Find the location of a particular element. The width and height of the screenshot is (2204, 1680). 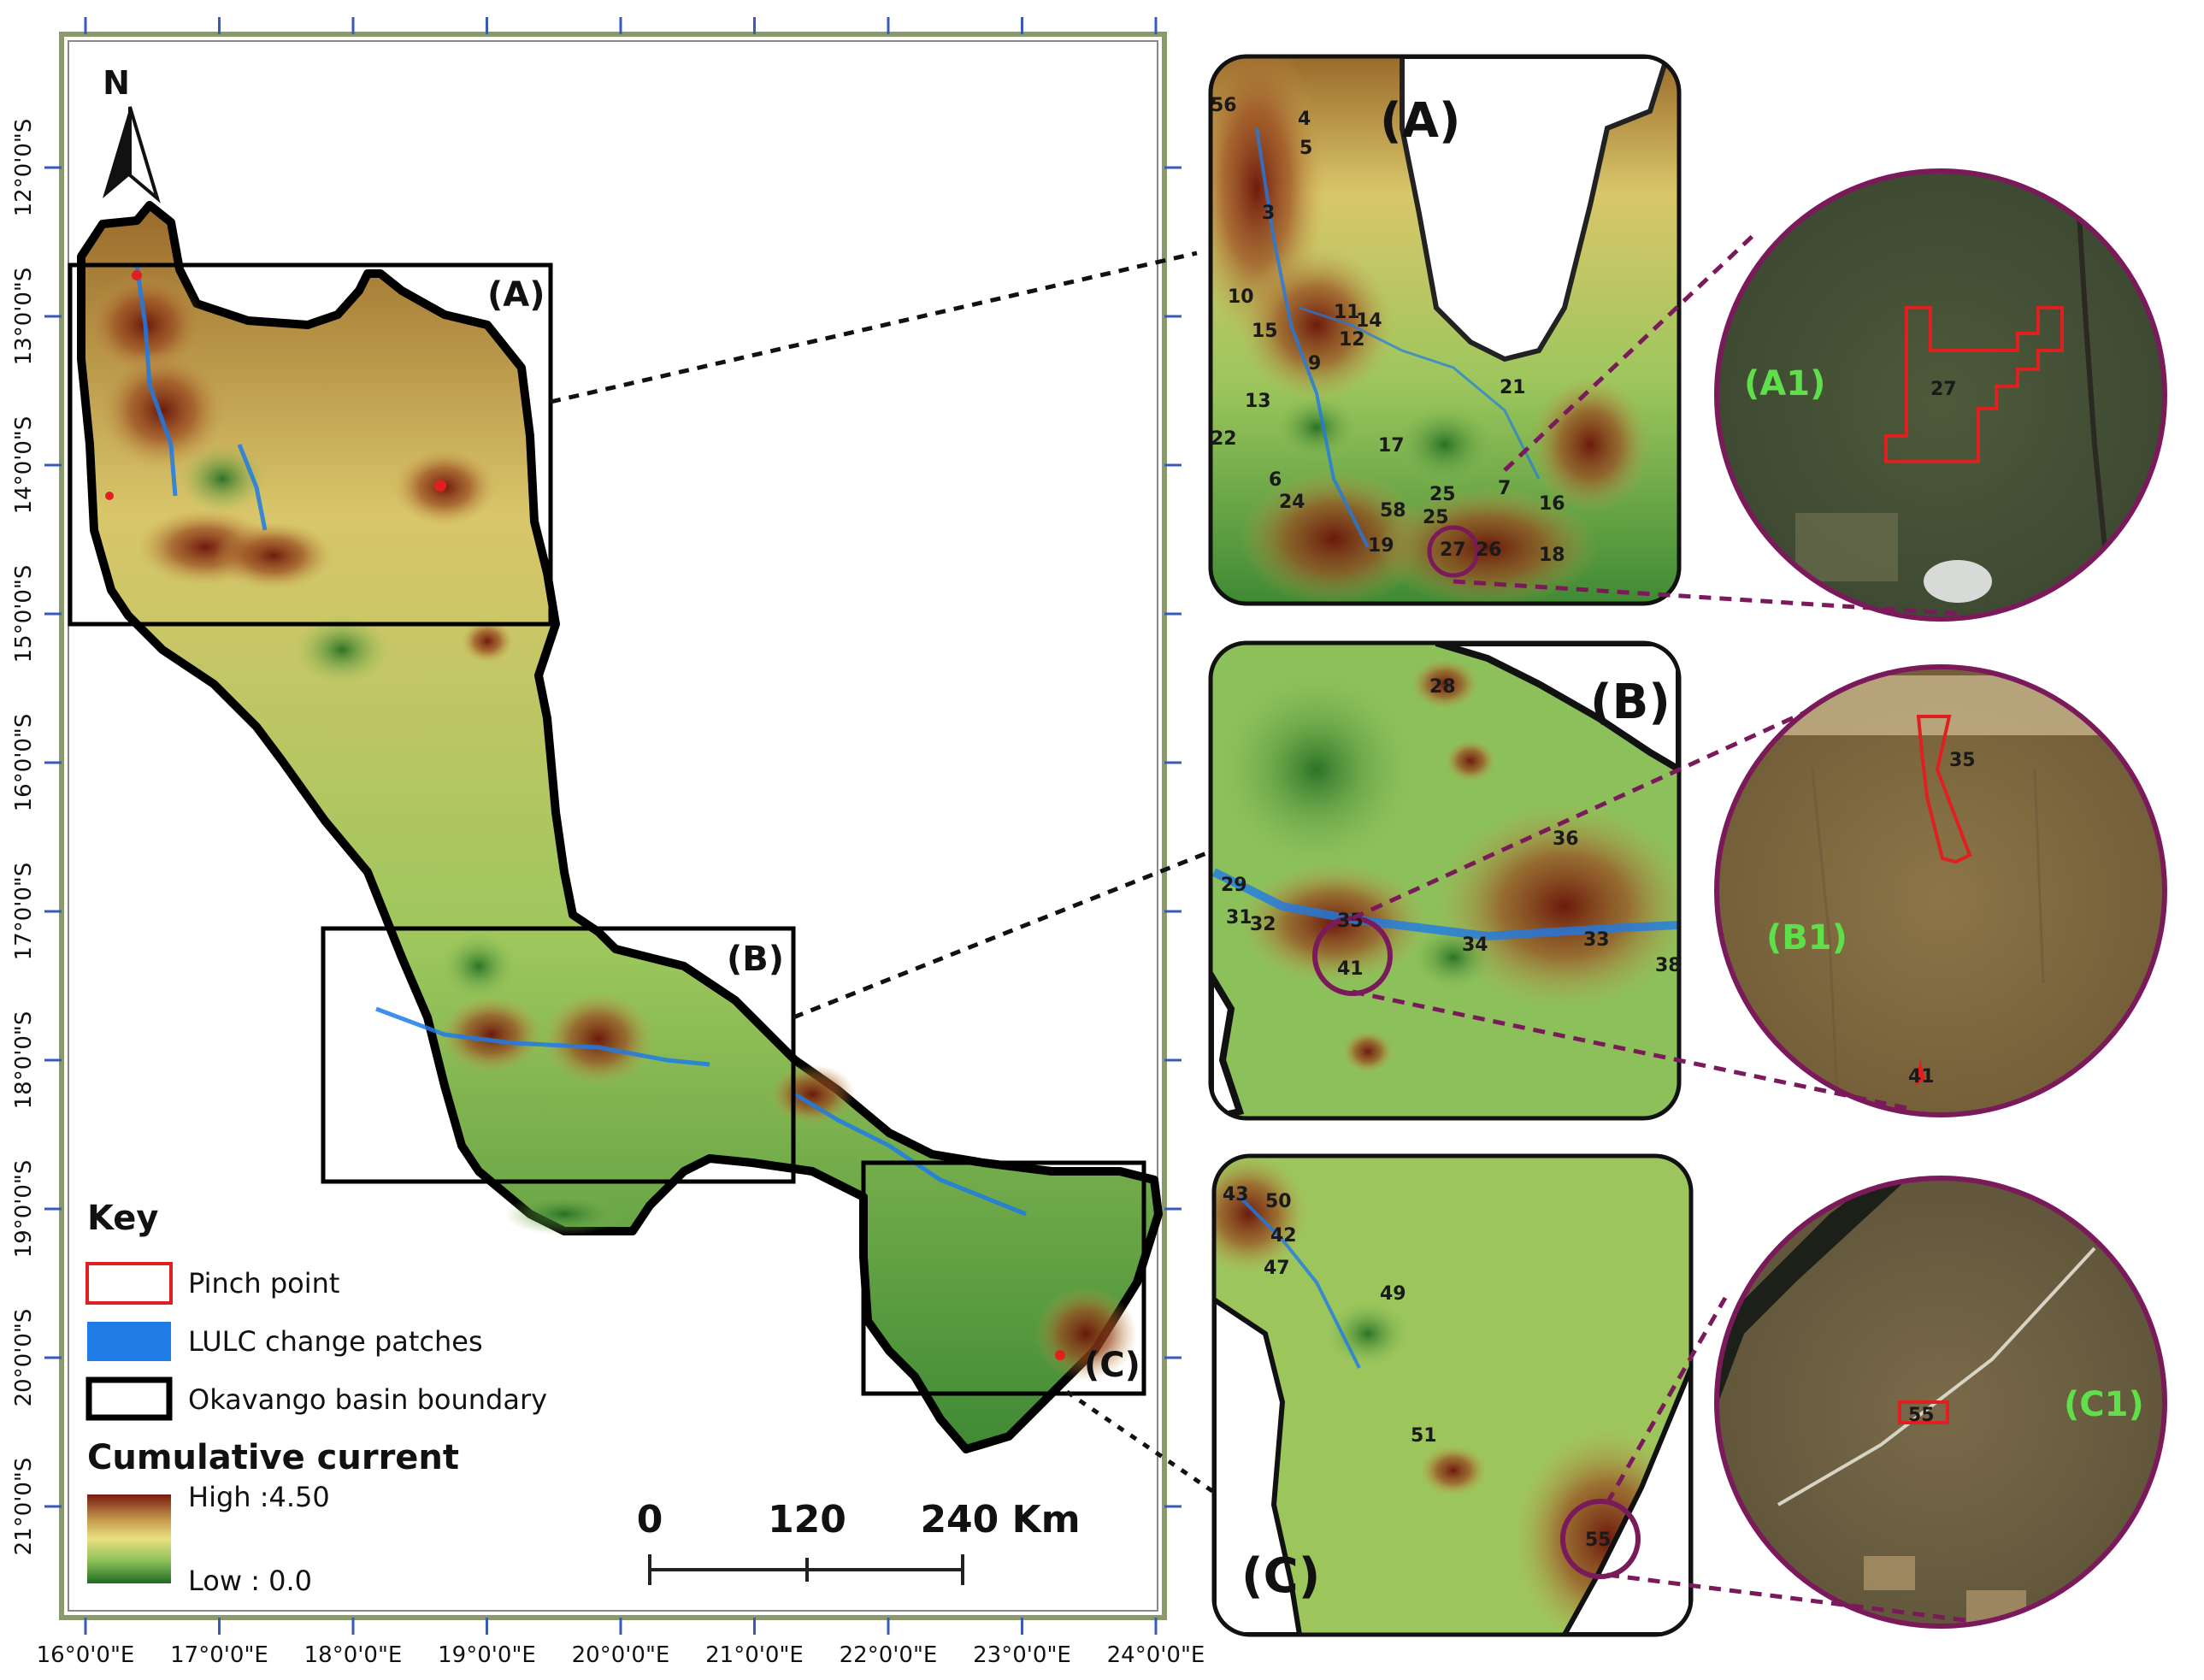

zoom-circle-a1: 27 (A1) is located at coordinates (1941, 395).